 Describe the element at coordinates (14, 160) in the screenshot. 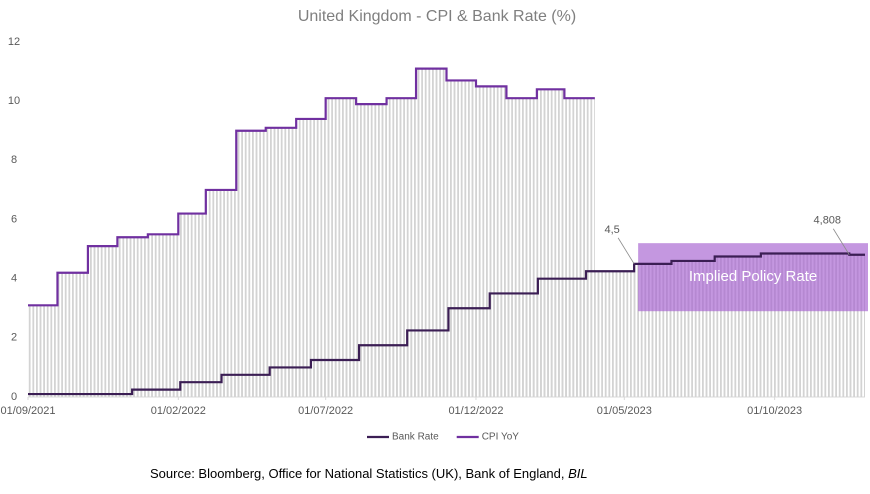

I see `y-tick-label: 8` at that location.